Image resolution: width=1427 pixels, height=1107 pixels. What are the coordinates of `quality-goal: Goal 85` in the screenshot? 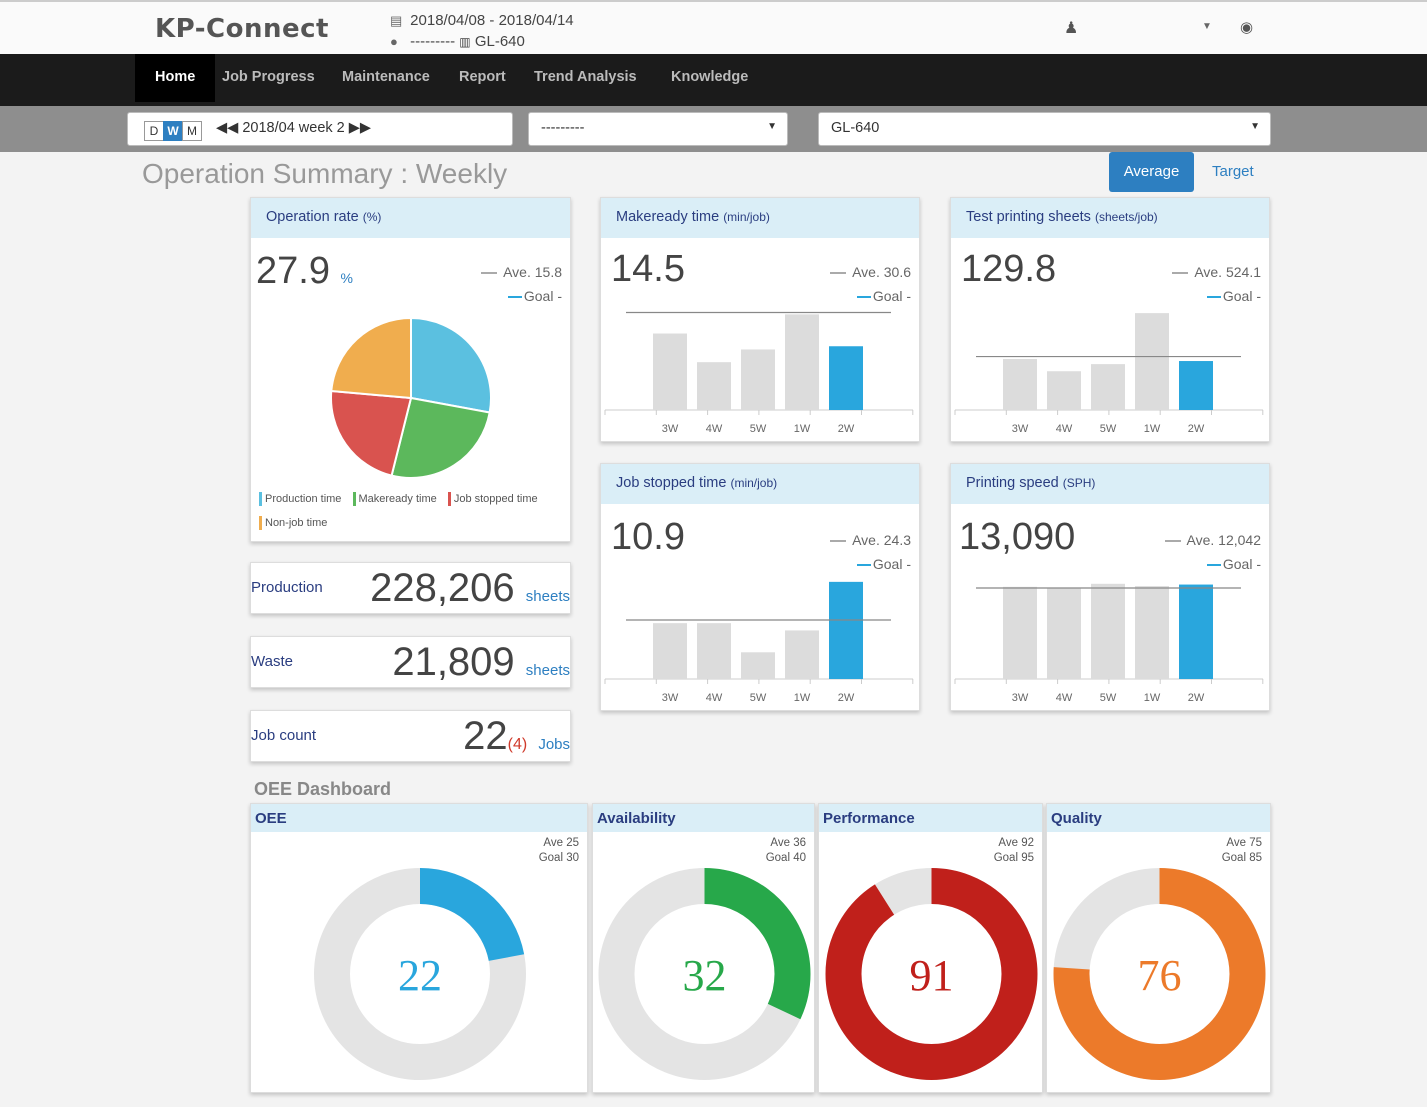 It's located at (1241, 858).